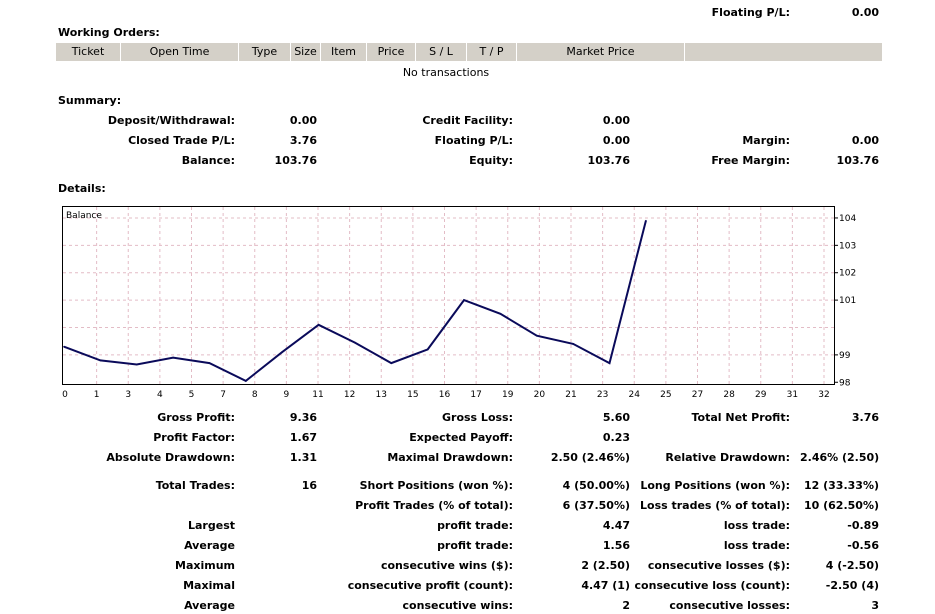 The width and height of the screenshot is (935, 614). I want to click on x-tick-label: 25, so click(665, 395).